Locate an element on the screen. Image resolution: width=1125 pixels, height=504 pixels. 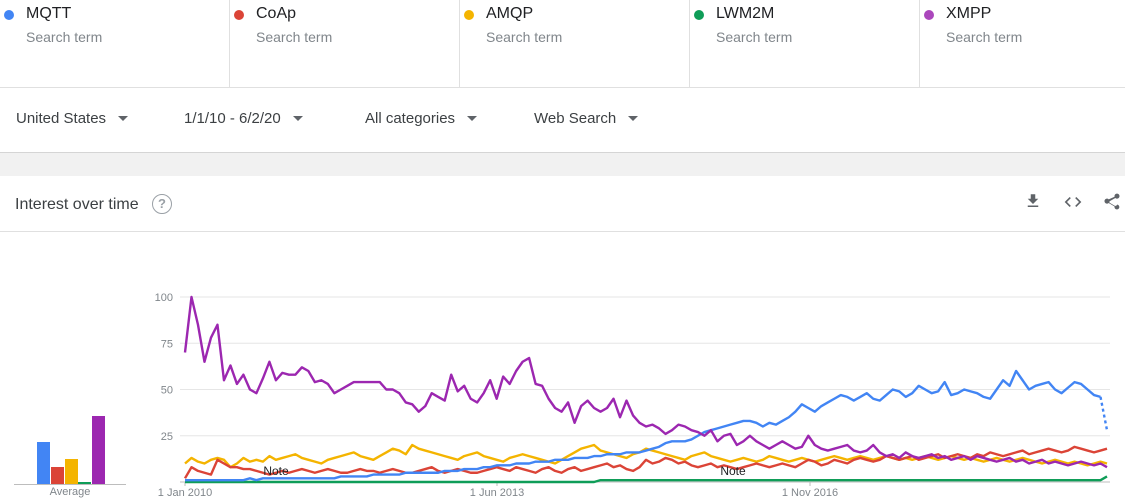
region-dropdown: United States is located at coordinates (72, 118).